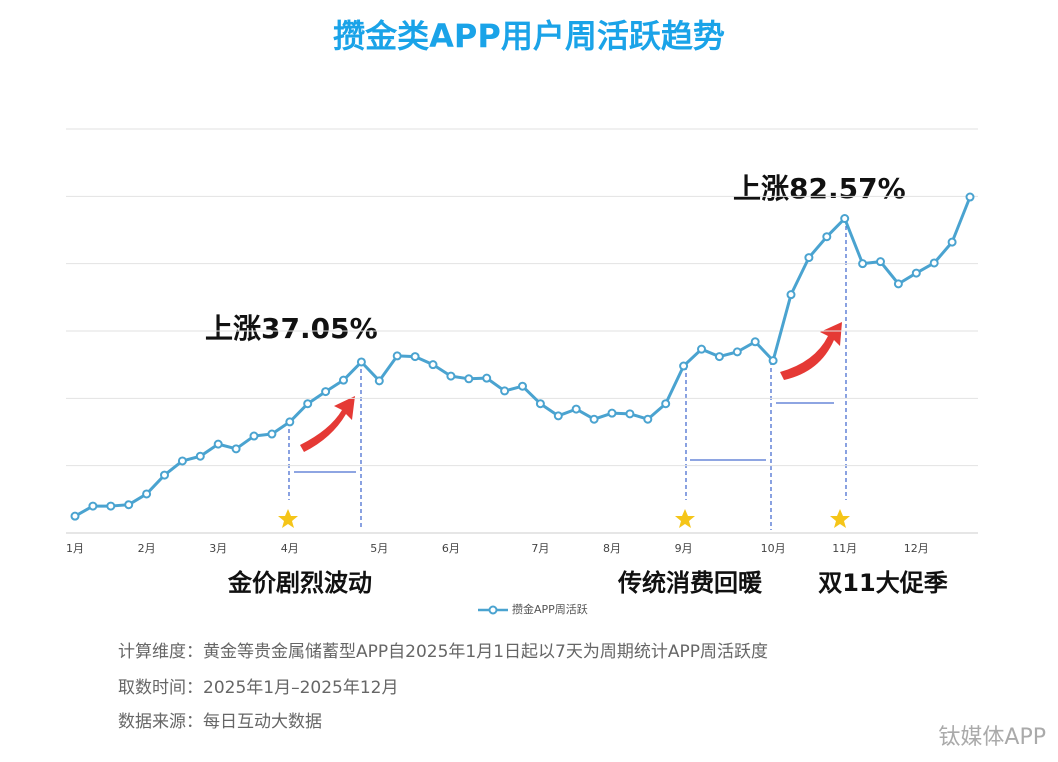  I want to click on x-tick-label: 8月, so click(612, 548).